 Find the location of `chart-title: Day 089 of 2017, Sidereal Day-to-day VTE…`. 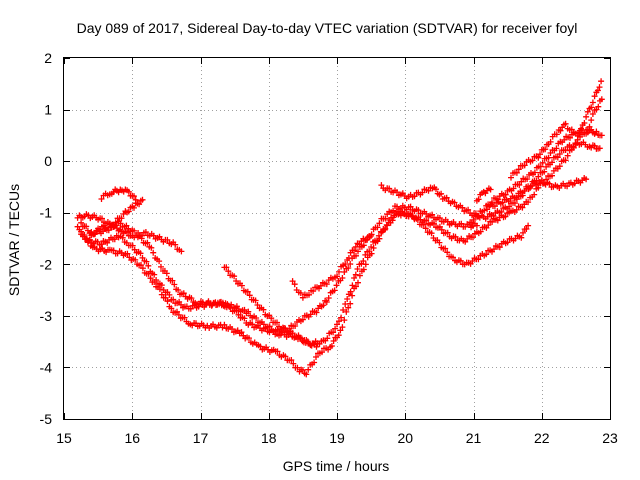

chart-title: Day 089 of 2017, Sidereal Day-to-day VTE… is located at coordinates (327, 28).